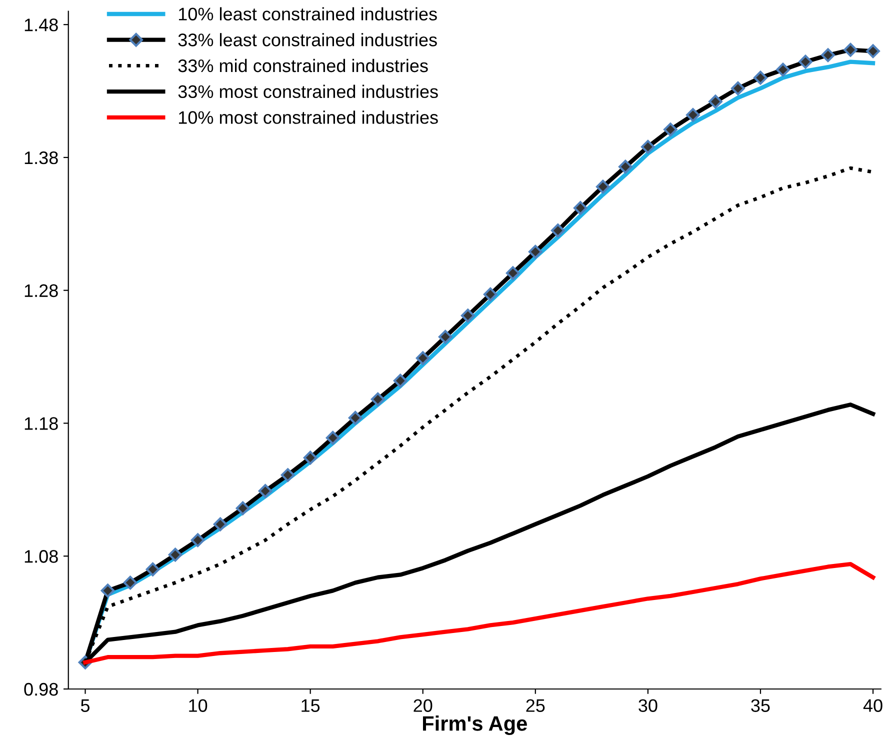 The height and width of the screenshot is (753, 888). Describe the element at coordinates (475, 726) in the screenshot. I see `x-axis-title: Firm's Age` at that location.